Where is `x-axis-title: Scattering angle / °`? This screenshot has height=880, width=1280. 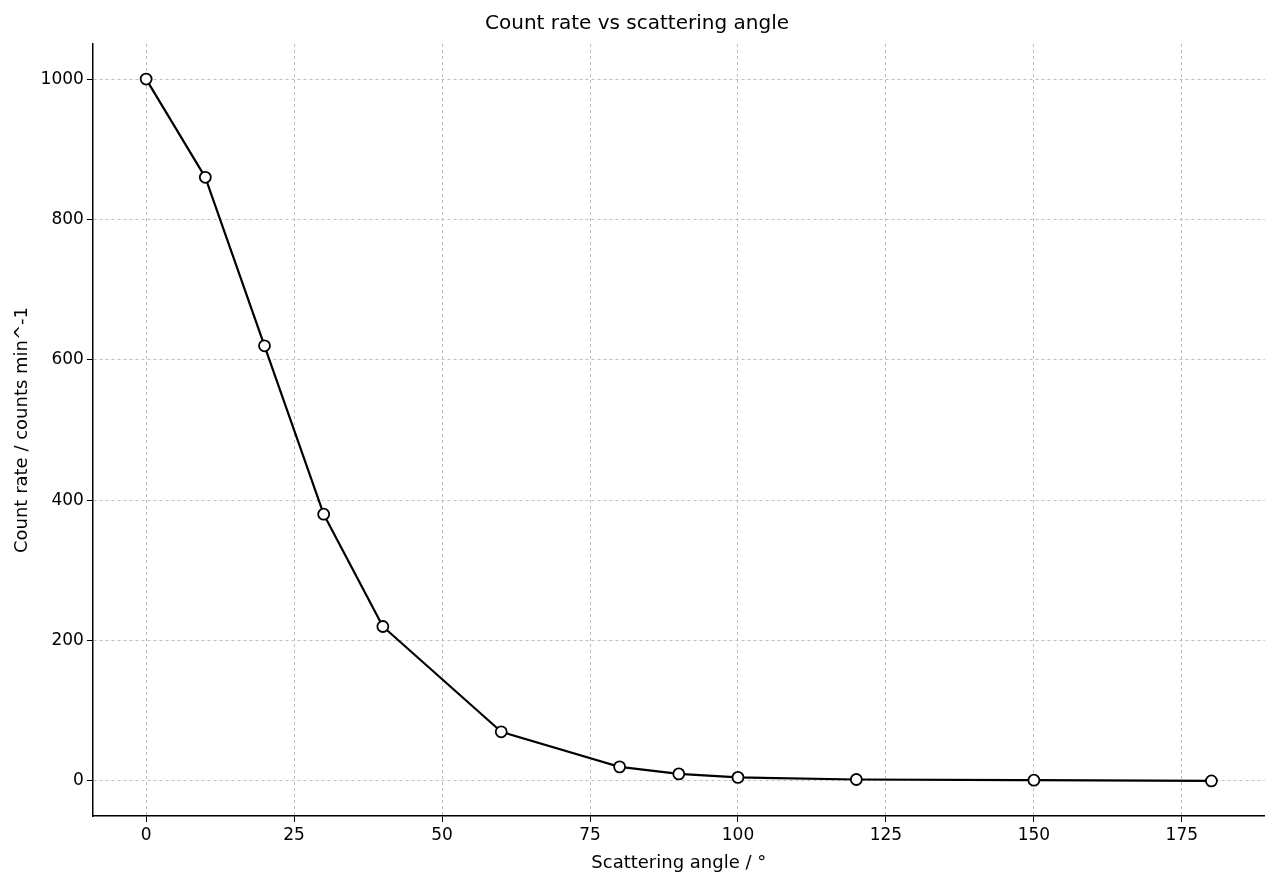
x-axis-title: Scattering angle / ° is located at coordinates (679, 861).